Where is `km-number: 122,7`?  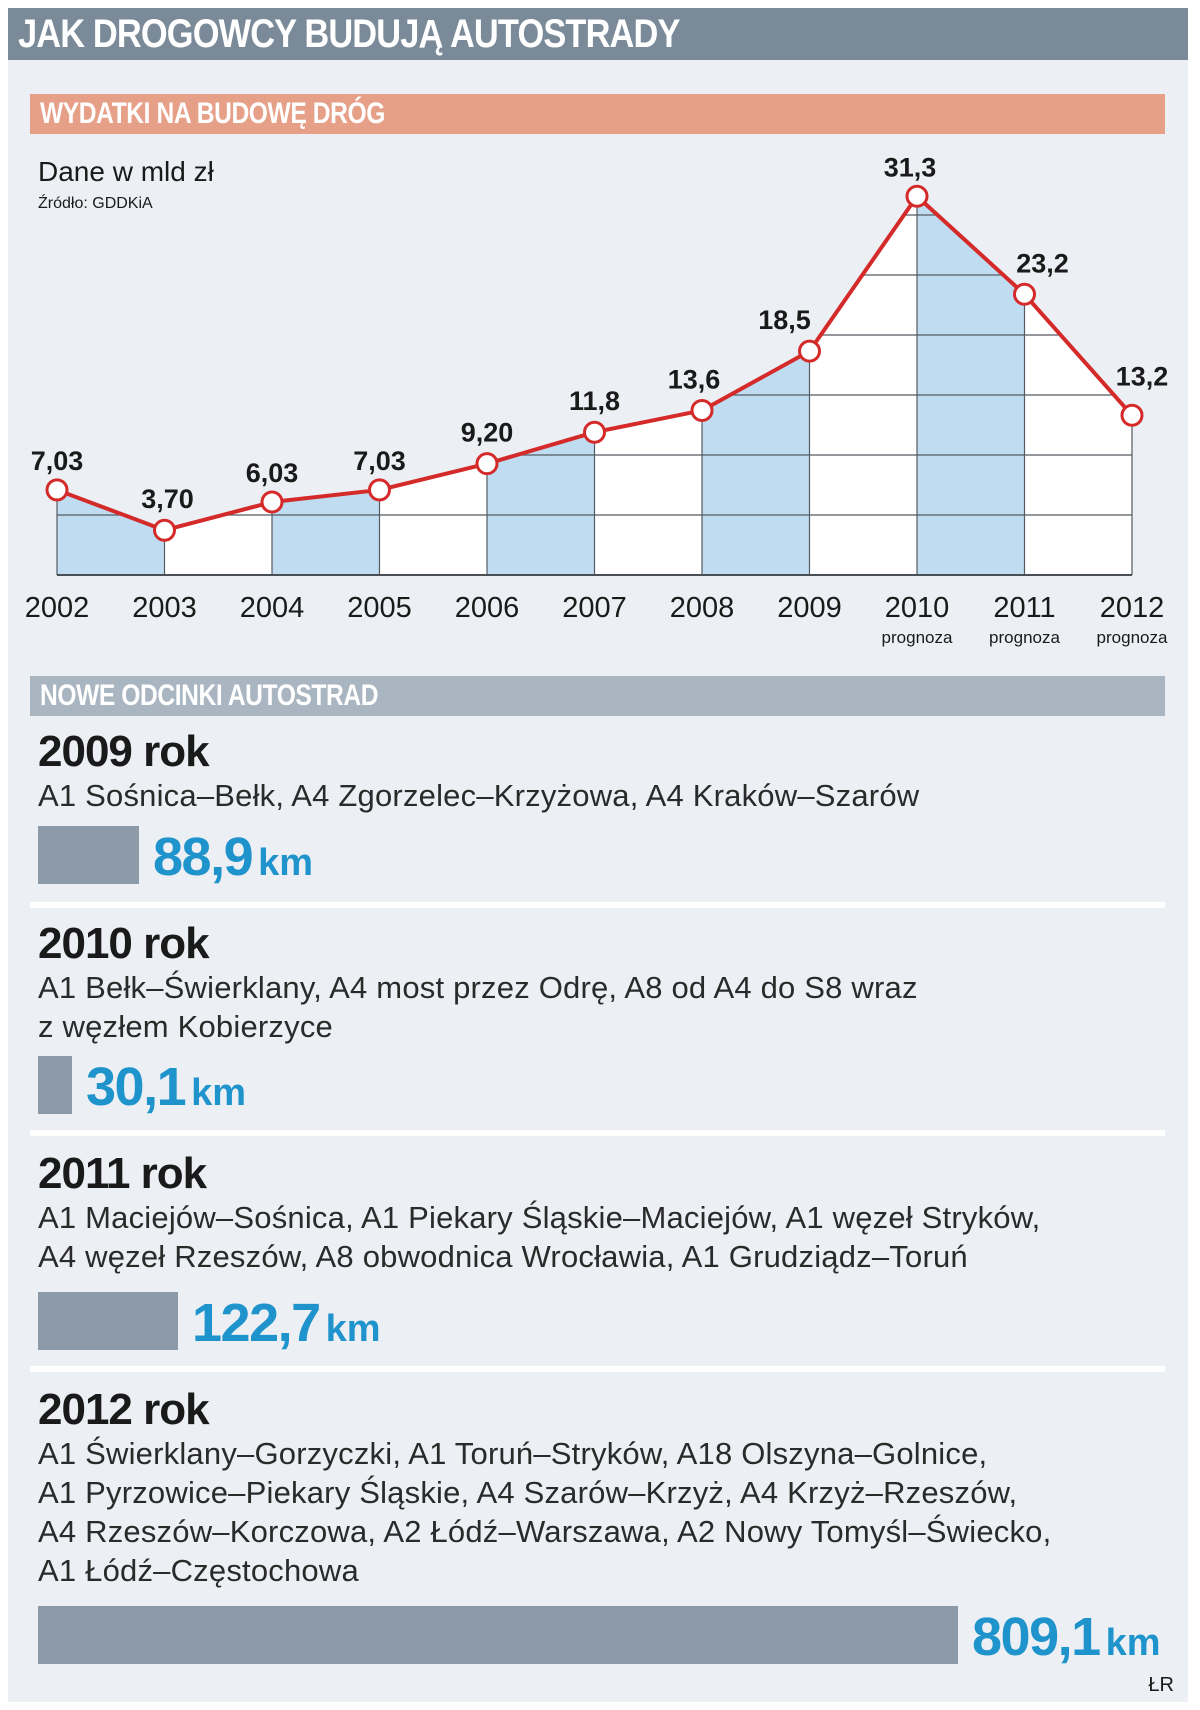 km-number: 122,7 is located at coordinates (256, 1323).